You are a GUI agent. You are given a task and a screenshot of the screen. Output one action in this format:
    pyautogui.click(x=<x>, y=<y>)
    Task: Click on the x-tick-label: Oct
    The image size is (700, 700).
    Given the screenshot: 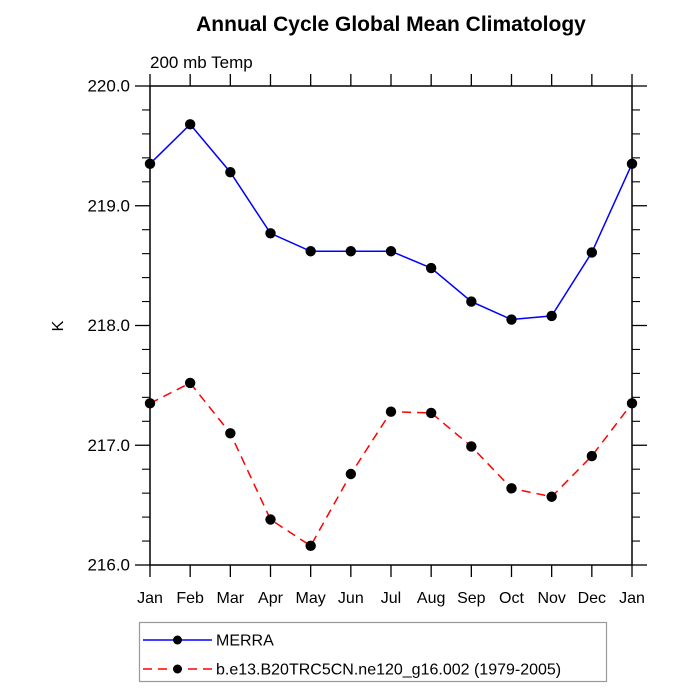 What is the action you would take?
    pyautogui.click(x=511, y=598)
    